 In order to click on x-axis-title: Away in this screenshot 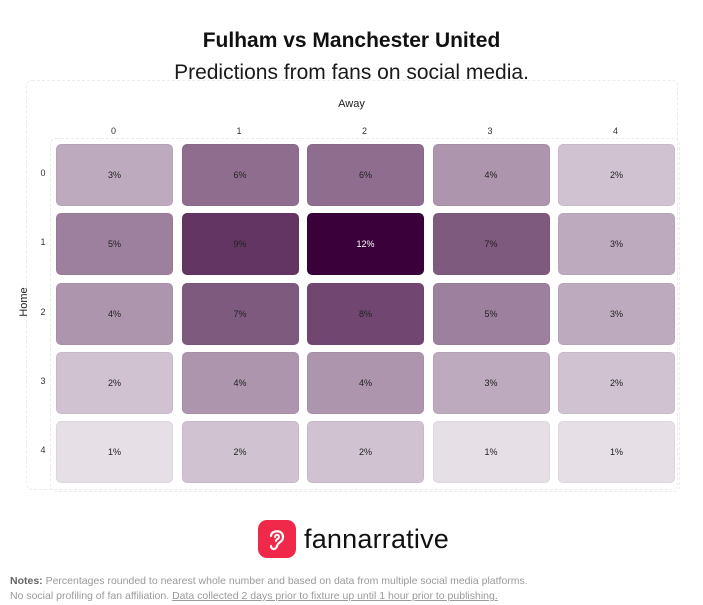, I will do `click(351, 104)`.